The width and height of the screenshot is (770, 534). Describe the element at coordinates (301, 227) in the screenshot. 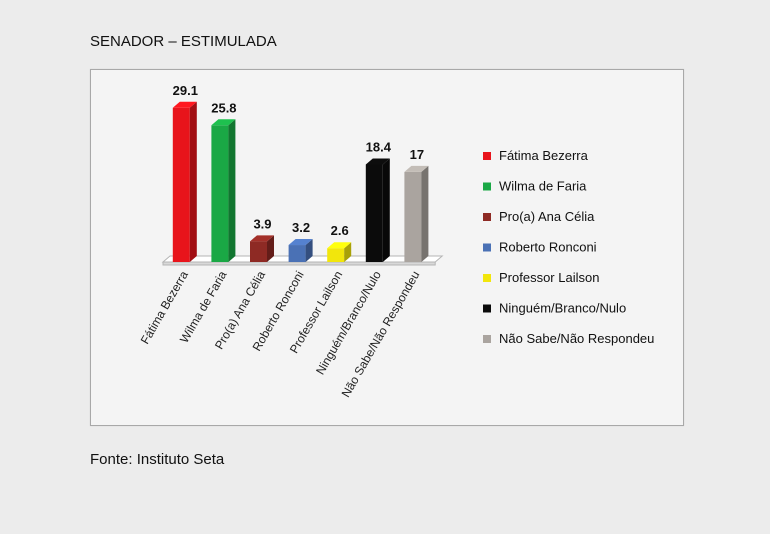

I see `data-label: 3.2` at that location.